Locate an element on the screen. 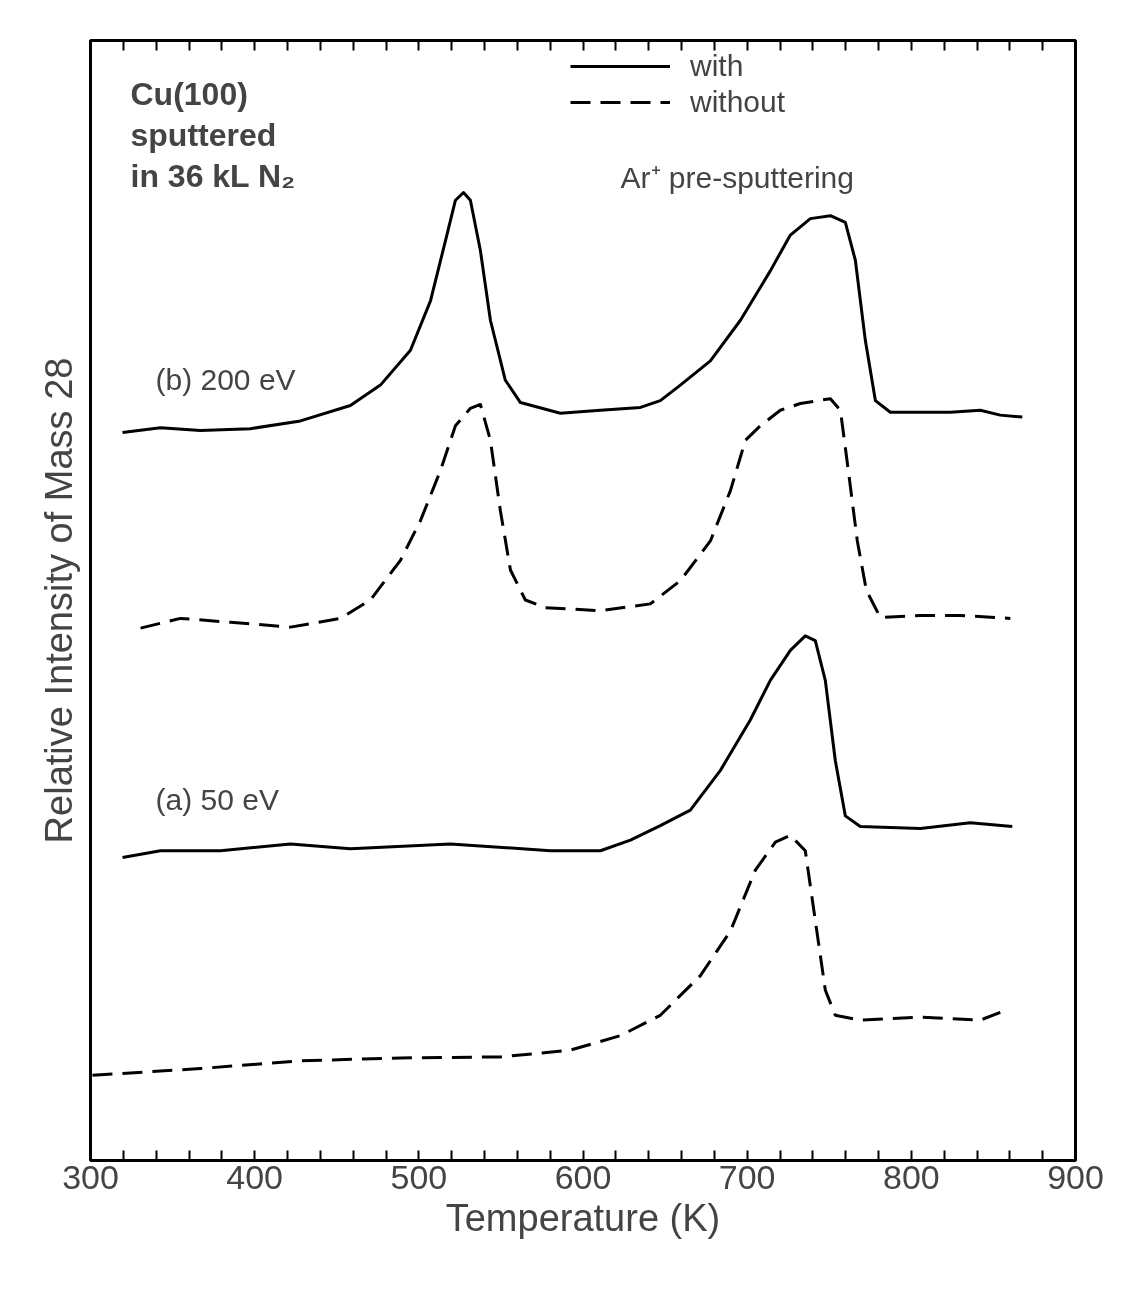  annotation: (a) 50 eV is located at coordinates (217, 799).